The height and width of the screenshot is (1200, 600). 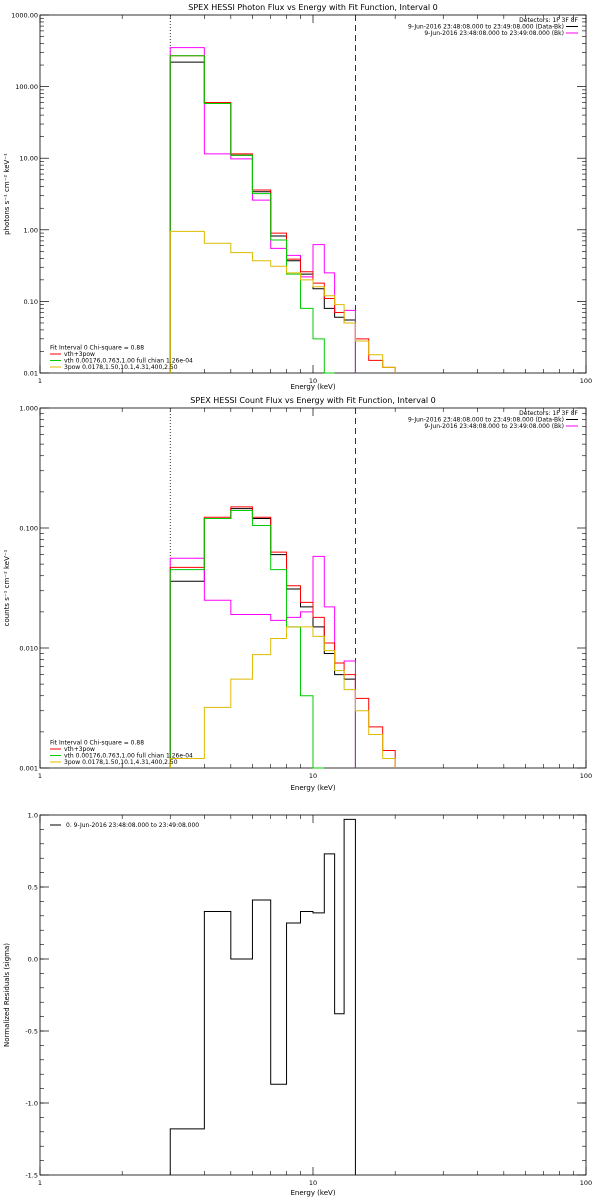 What do you see at coordinates (33, 960) in the screenshot?
I see `y-tick-label: 0.0` at bounding box center [33, 960].